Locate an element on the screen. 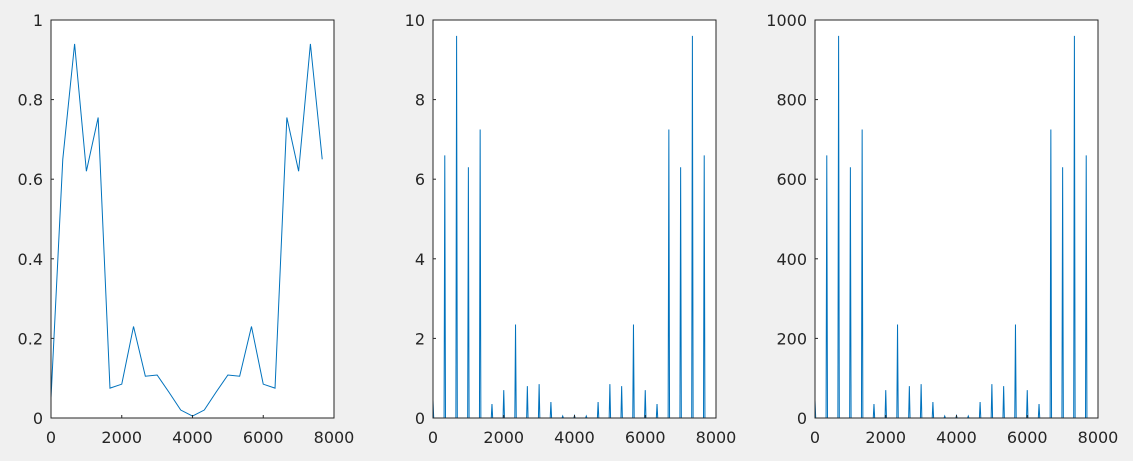  y-tick-label: 4 is located at coordinates (420, 259).